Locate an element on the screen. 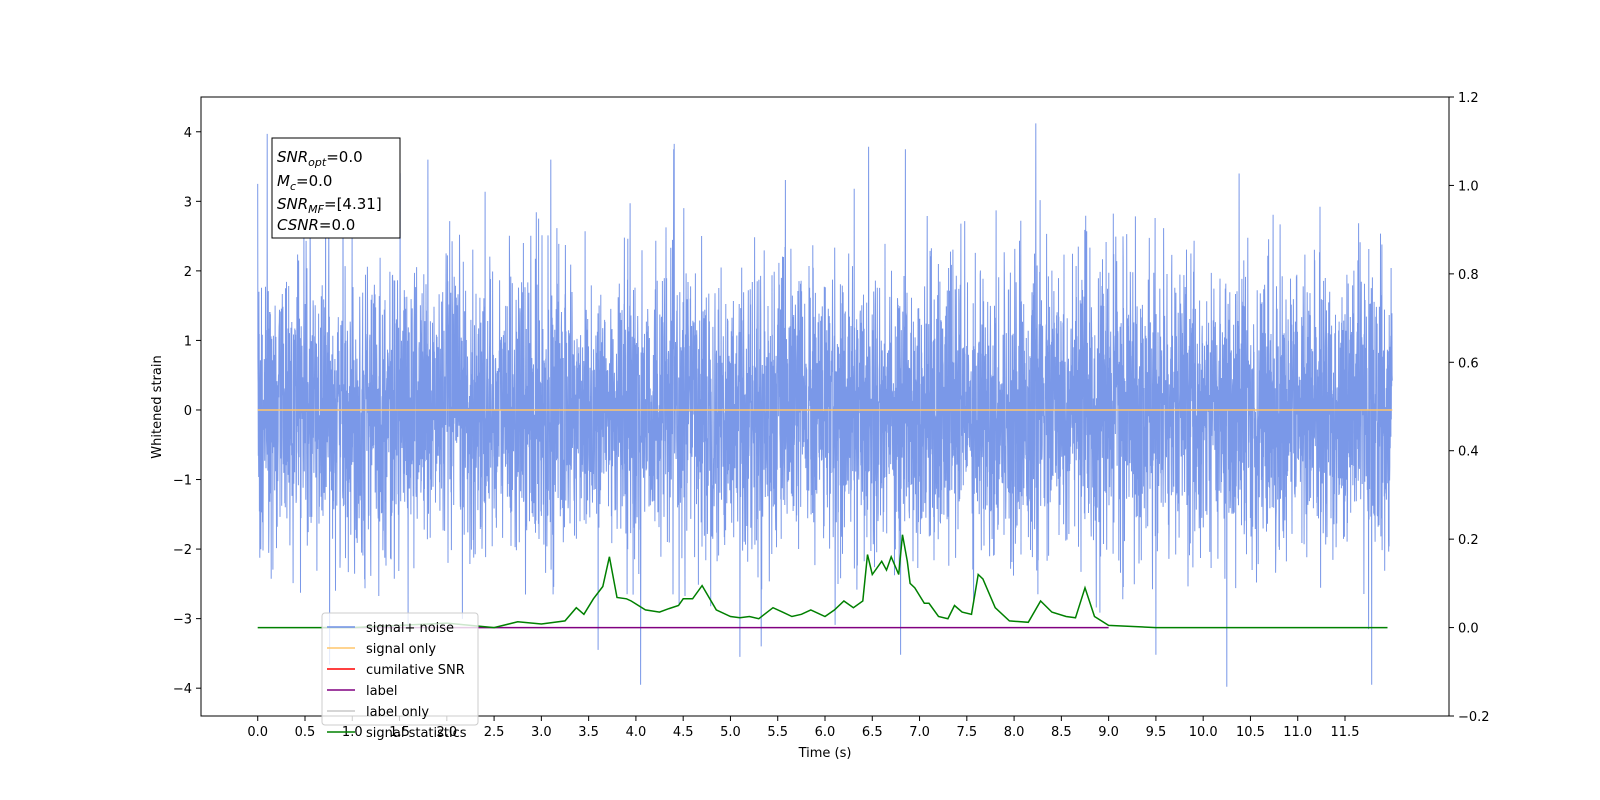 The image size is (1600, 800). y-tick-label-left: −4 is located at coordinates (182, 689).